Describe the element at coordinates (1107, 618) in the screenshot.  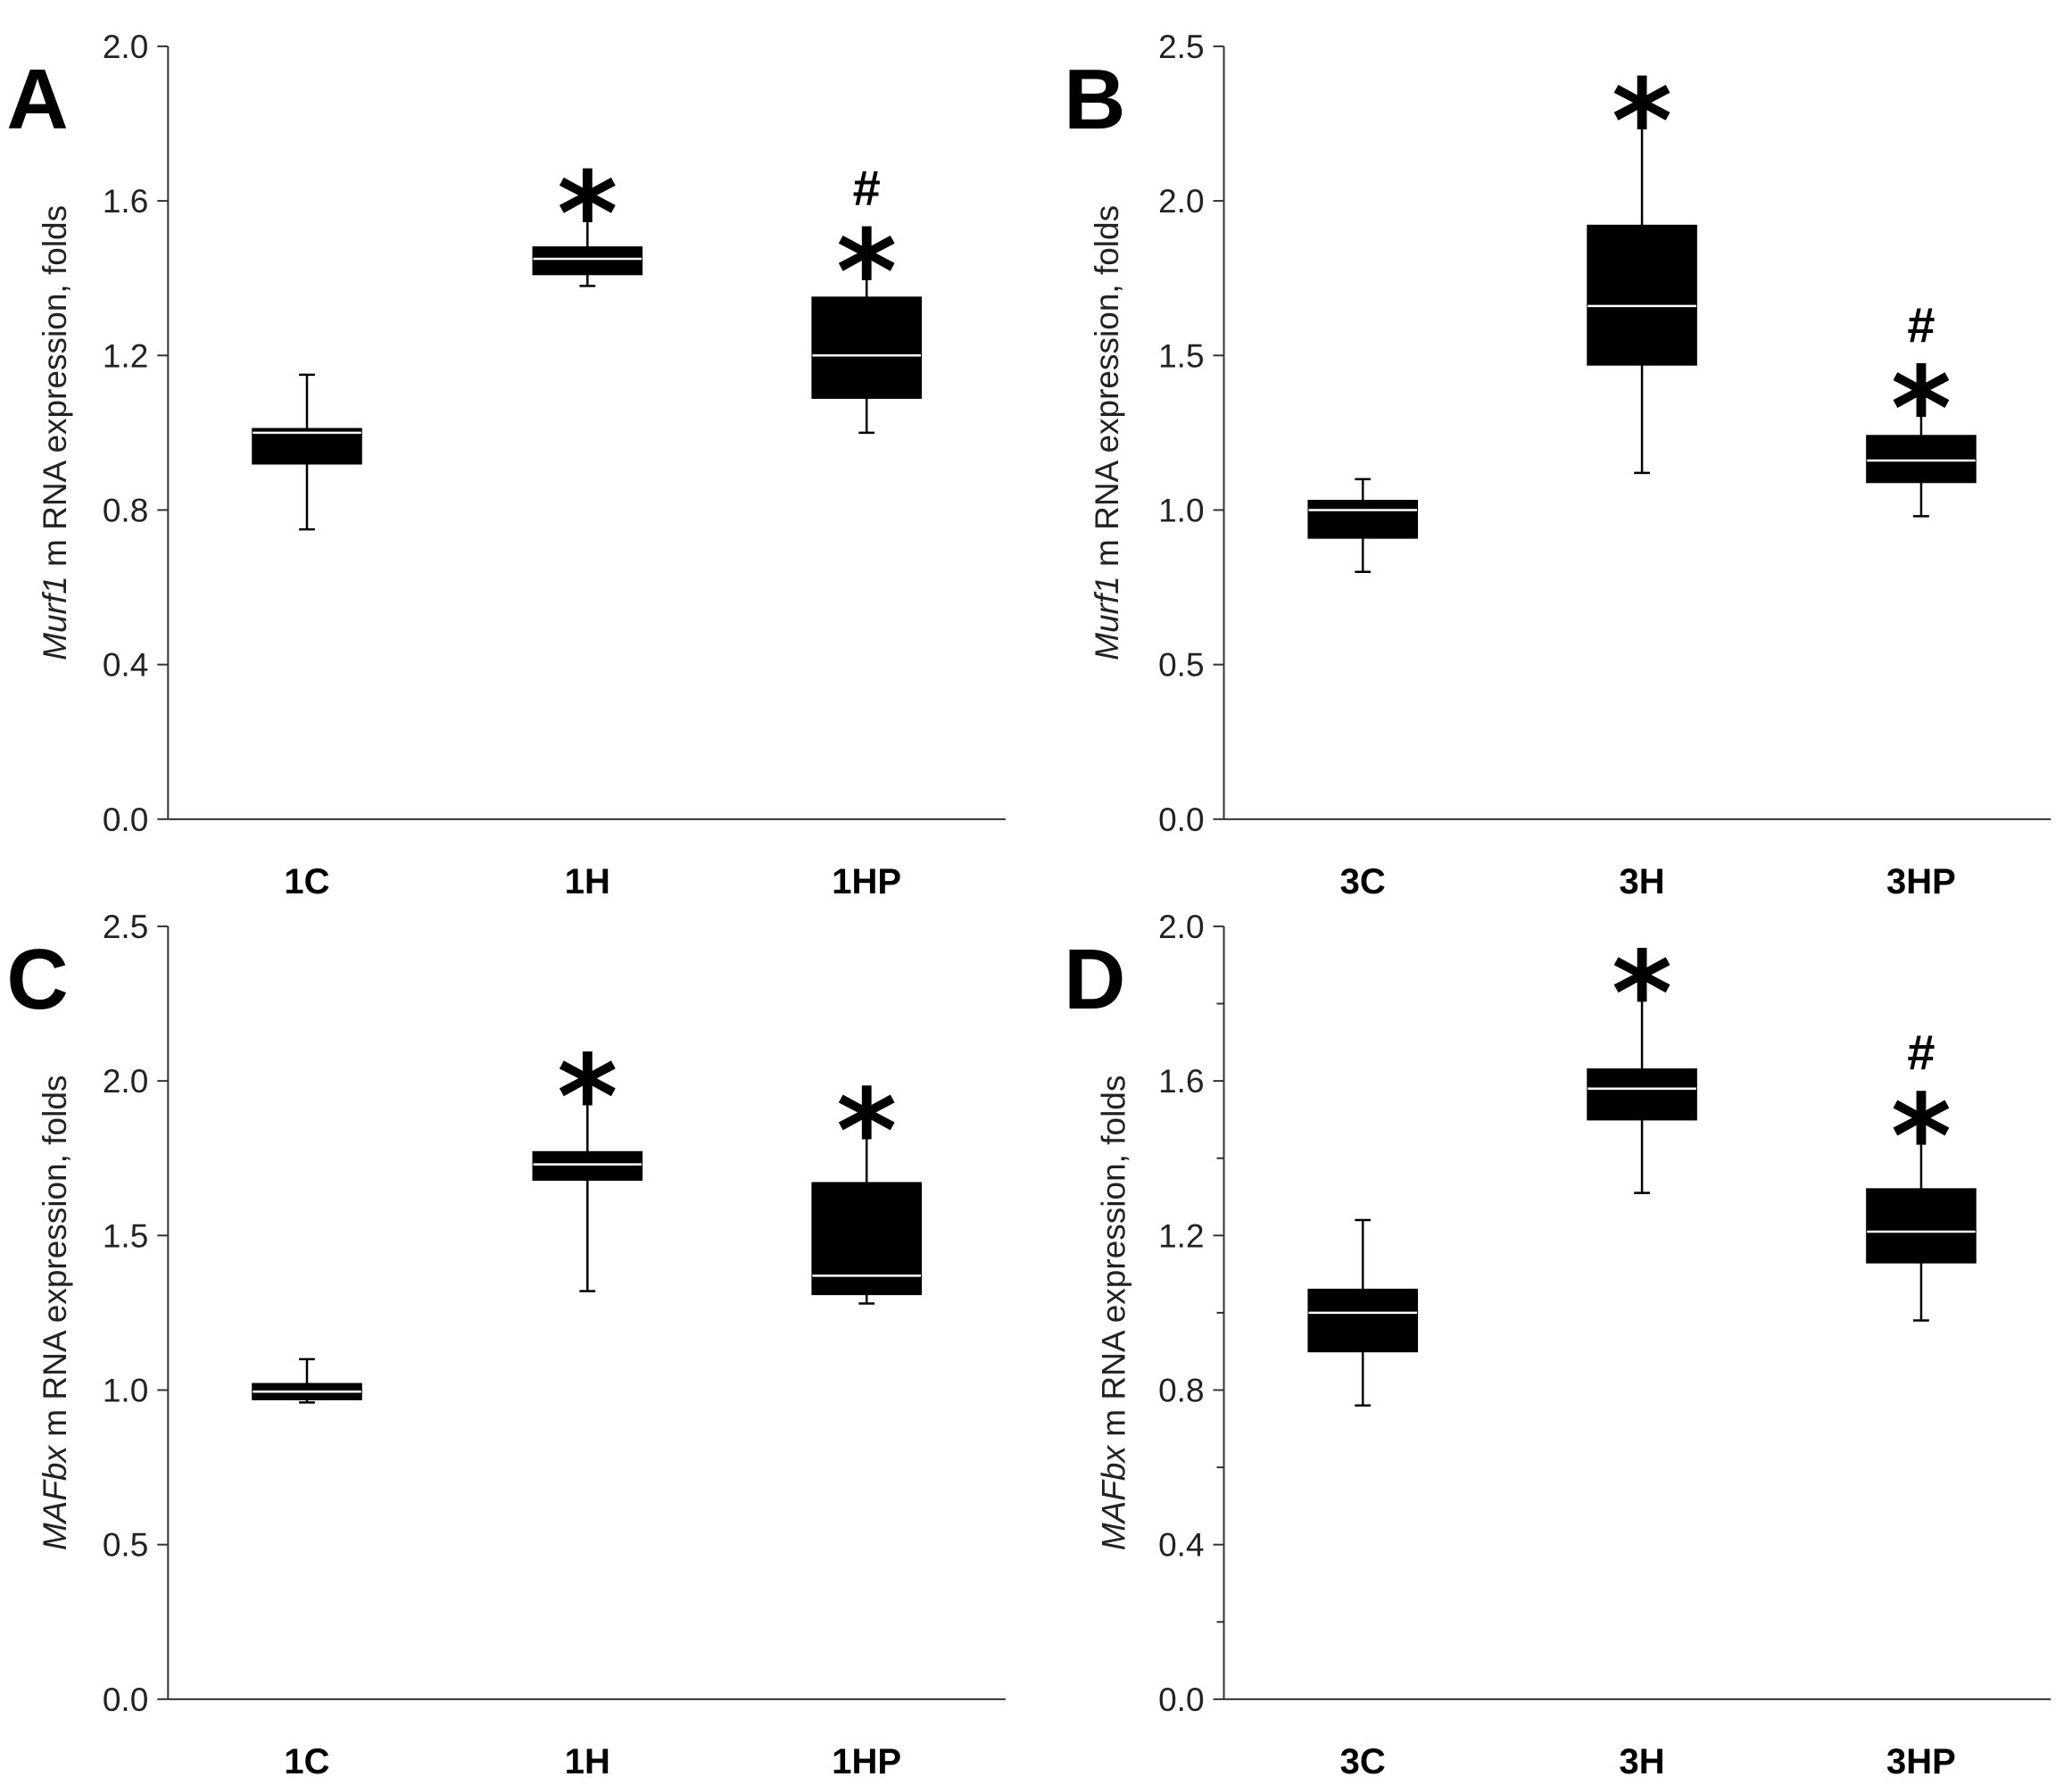
I see `panel-b-y-axis-label-gene: Murf1` at that location.